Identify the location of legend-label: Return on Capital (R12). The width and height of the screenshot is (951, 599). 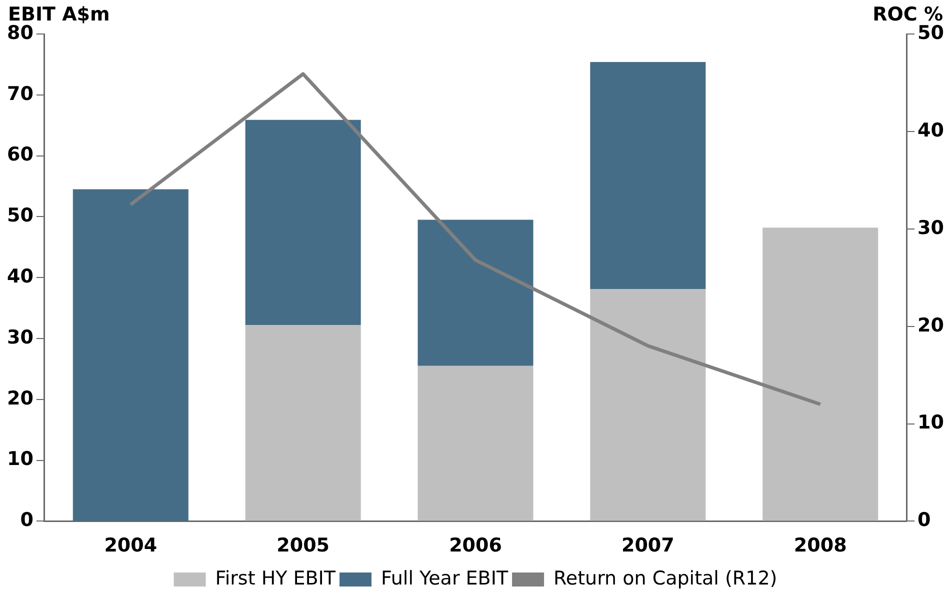
(666, 578).